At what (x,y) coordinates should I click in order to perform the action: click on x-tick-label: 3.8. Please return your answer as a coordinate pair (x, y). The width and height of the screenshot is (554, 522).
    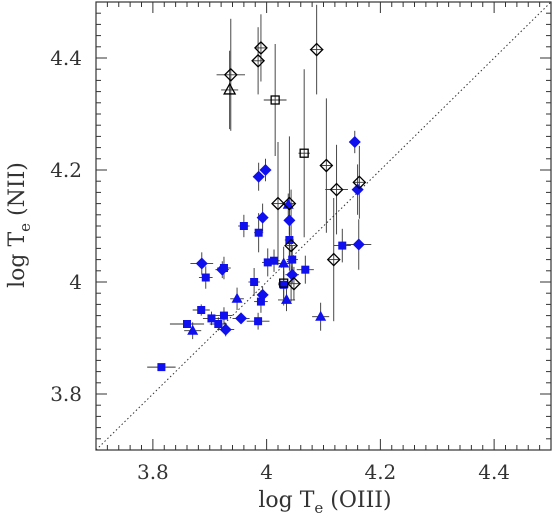
    Looking at the image, I should click on (153, 472).